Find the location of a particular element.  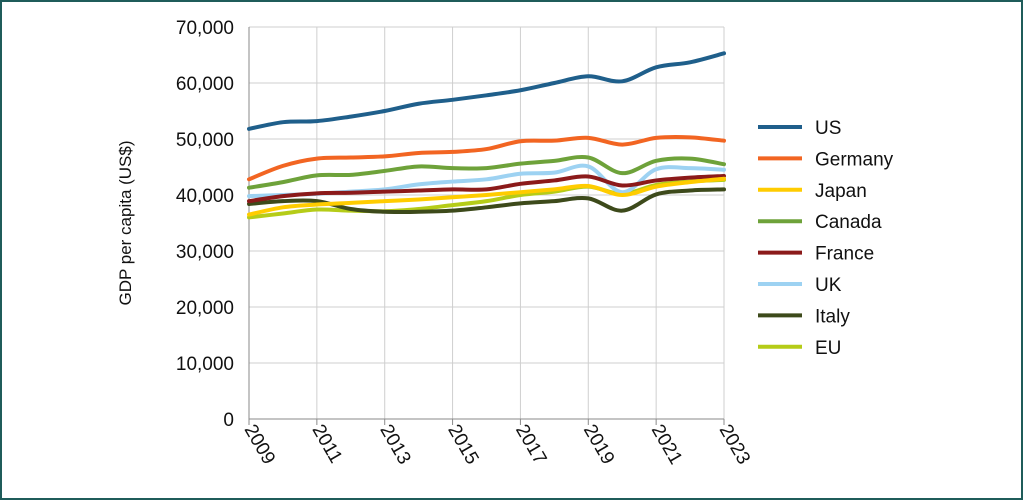

x-tick-label: 2017 is located at coordinates (530, 444).